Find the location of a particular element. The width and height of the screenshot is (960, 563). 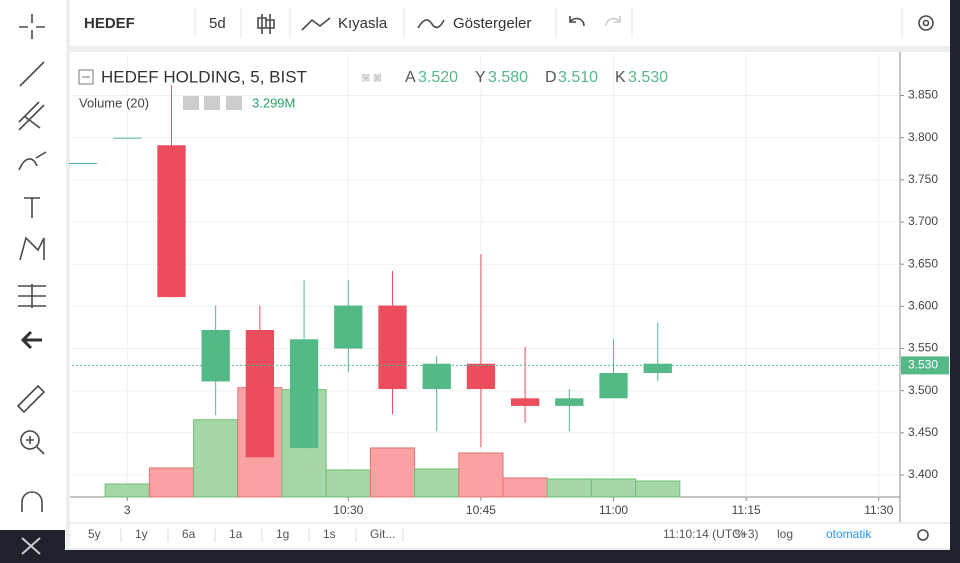

last-price-tag is located at coordinates (925, 365).